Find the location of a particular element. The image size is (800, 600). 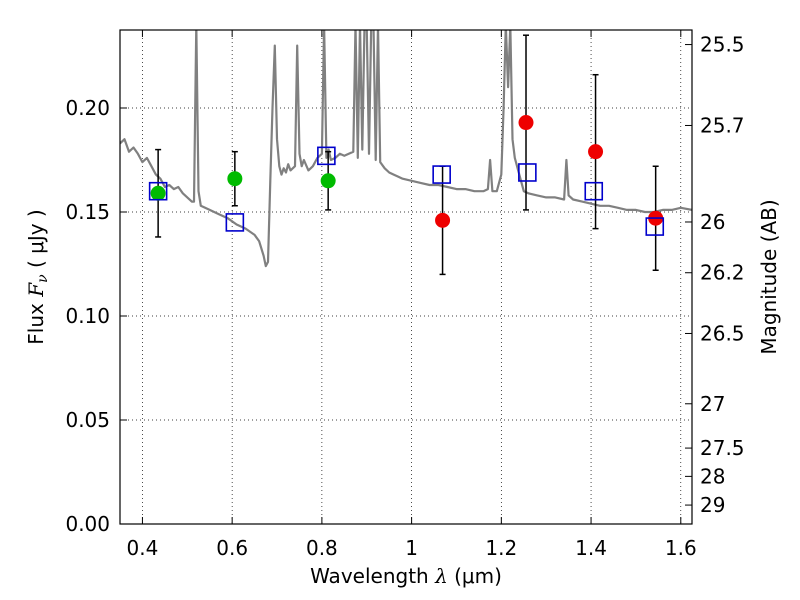

y2-axis: 25.5 25.7 26 26.2 26.5 27 27.5 28 29 is located at coordinates (715, 275).